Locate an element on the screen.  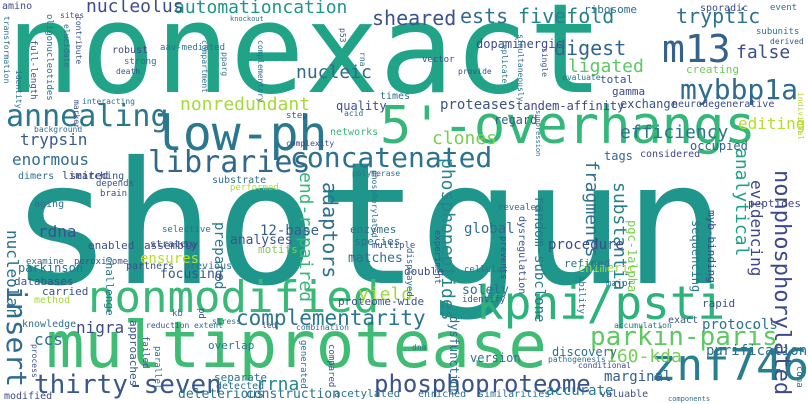
word-detected: detected is located at coordinates (240, 386).